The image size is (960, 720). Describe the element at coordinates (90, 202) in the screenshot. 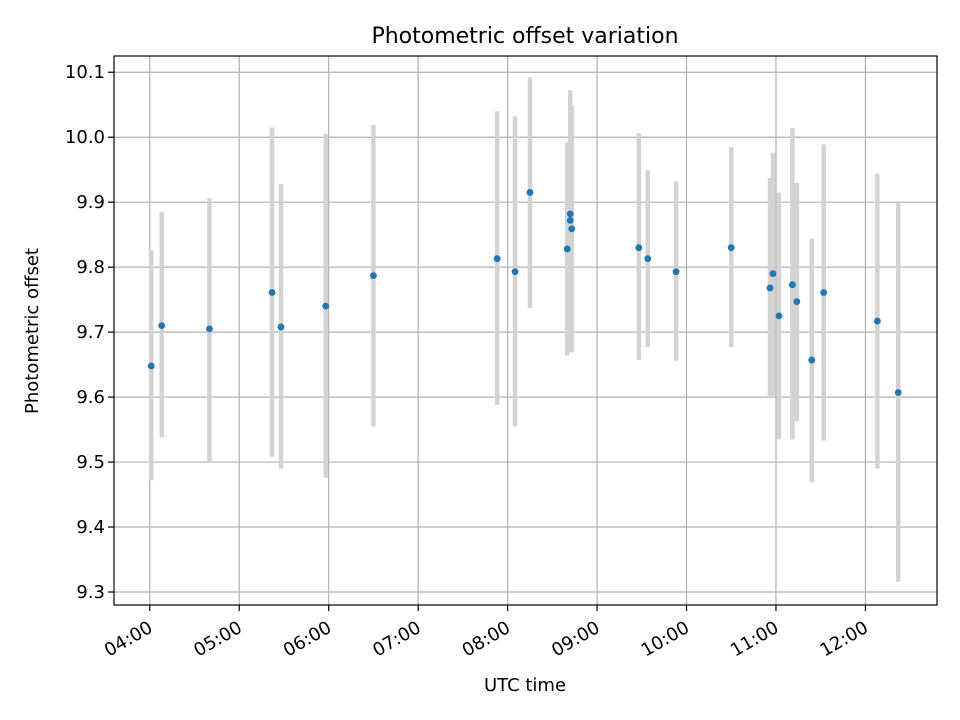

I see `y-tick-label: 9.9` at that location.